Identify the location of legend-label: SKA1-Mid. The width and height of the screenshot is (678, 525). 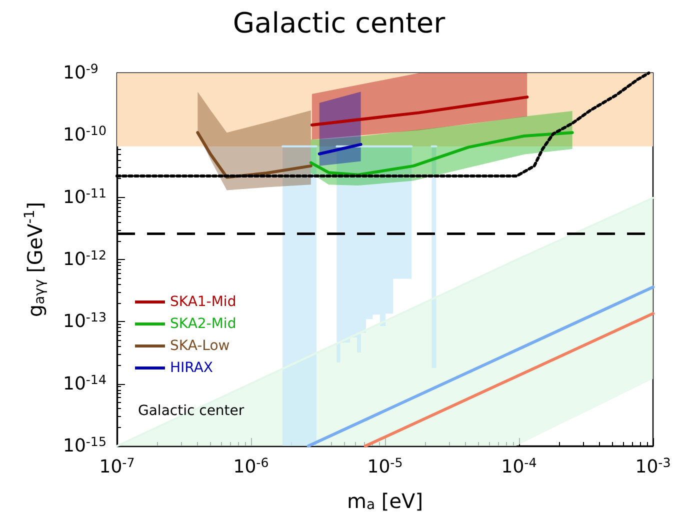
(203, 302).